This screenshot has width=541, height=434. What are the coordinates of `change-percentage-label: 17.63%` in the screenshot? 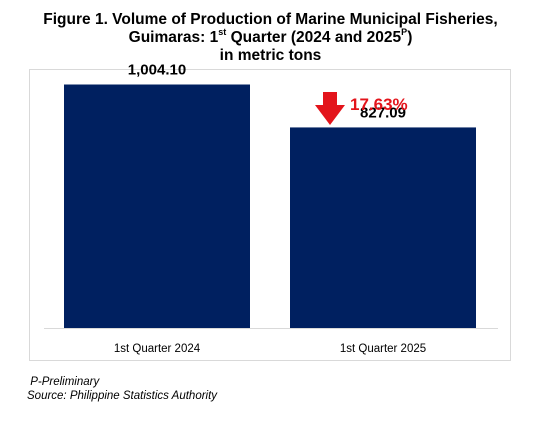 It's located at (379, 104).